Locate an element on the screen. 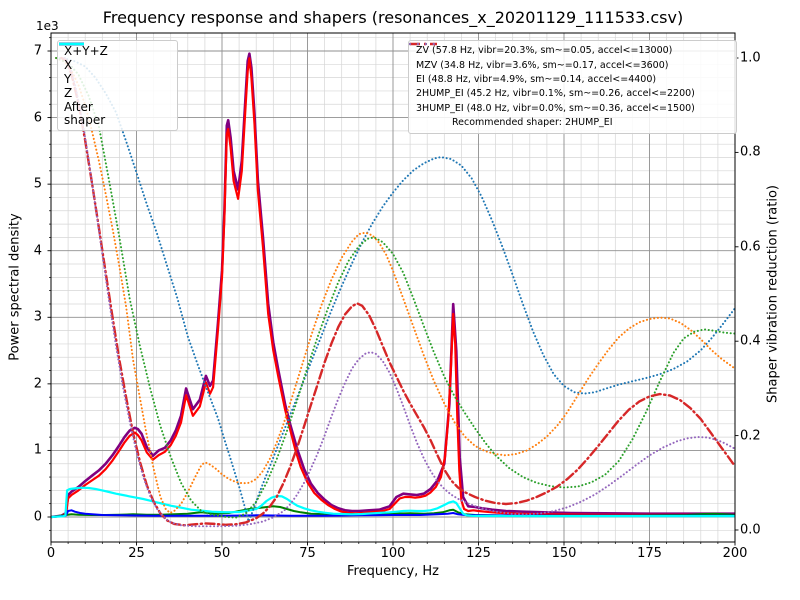 The width and height of the screenshot is (800, 600). x-tick-label: 100 is located at coordinates (393, 553).